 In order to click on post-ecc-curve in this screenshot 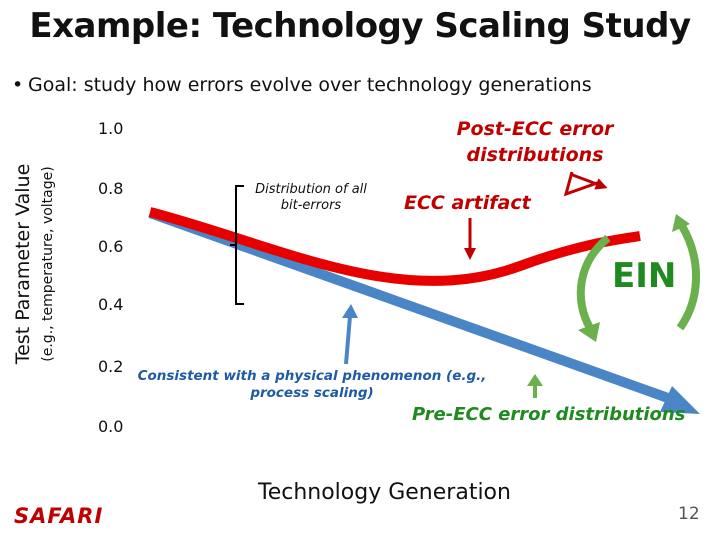, I will do `click(394, 246)`.